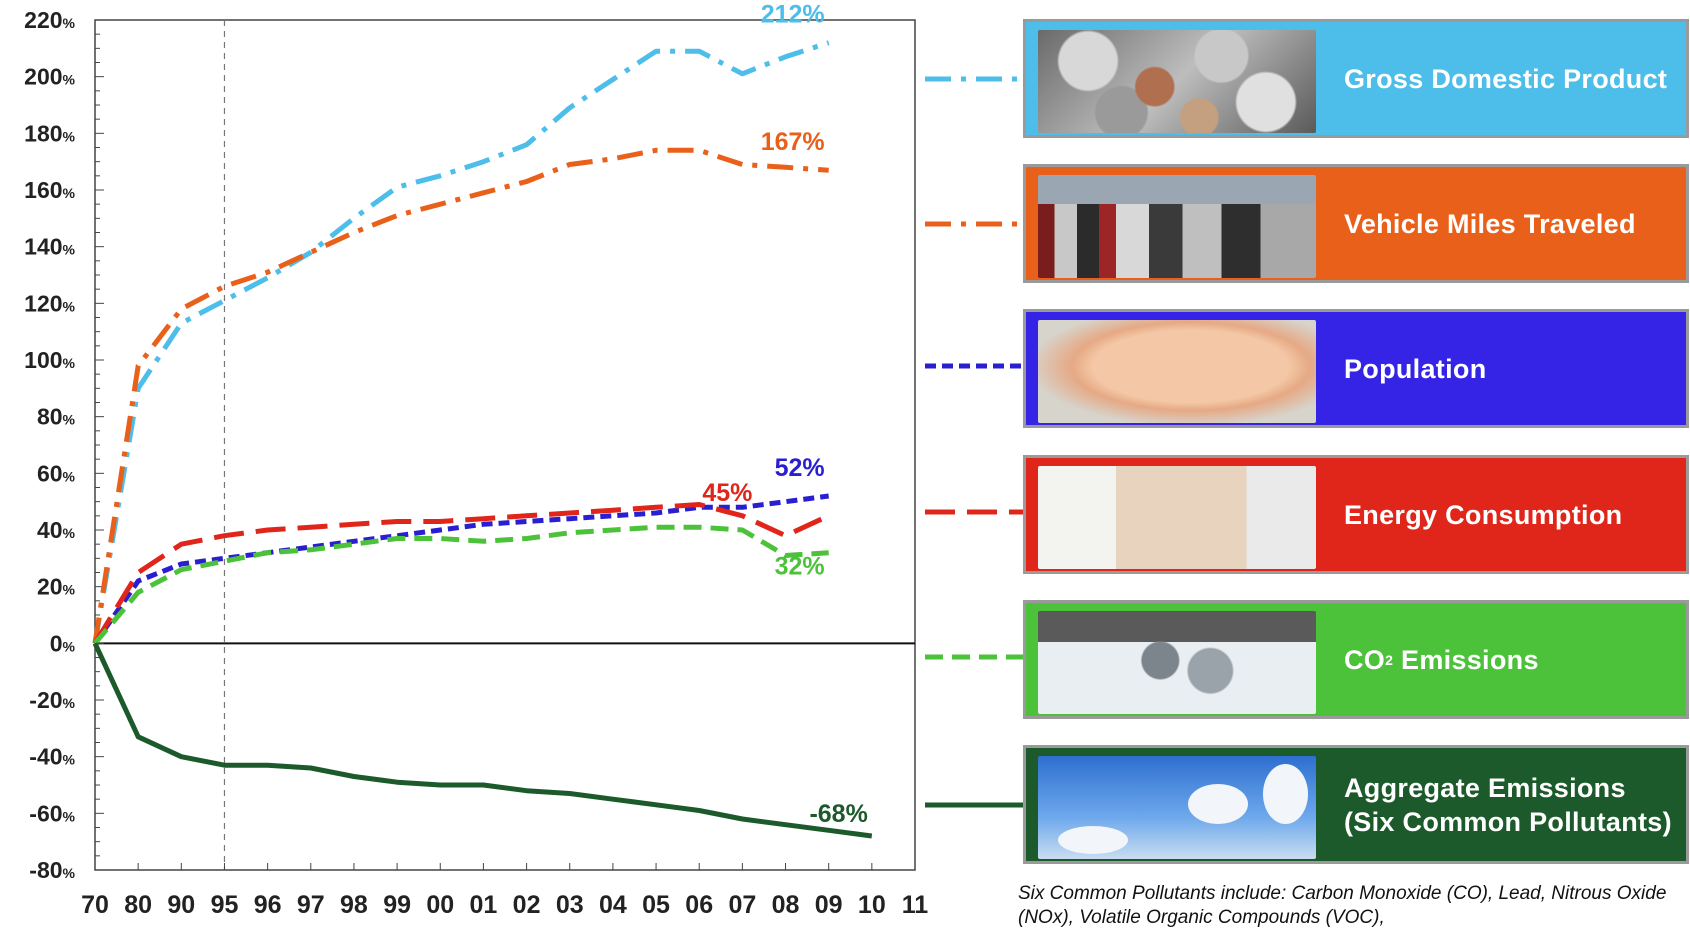 The image size is (1690, 930). Describe the element at coordinates (1177, 517) in the screenshot. I see `plug-photo` at that location.